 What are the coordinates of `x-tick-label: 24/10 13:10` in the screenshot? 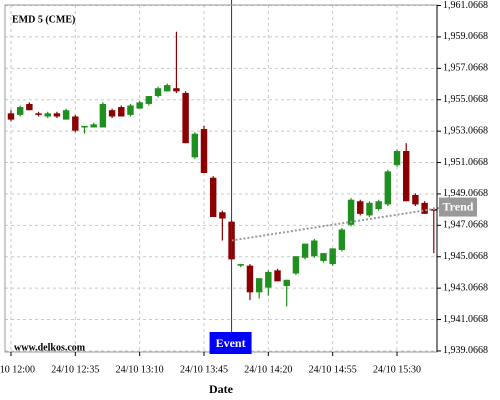 It's located at (140, 369).